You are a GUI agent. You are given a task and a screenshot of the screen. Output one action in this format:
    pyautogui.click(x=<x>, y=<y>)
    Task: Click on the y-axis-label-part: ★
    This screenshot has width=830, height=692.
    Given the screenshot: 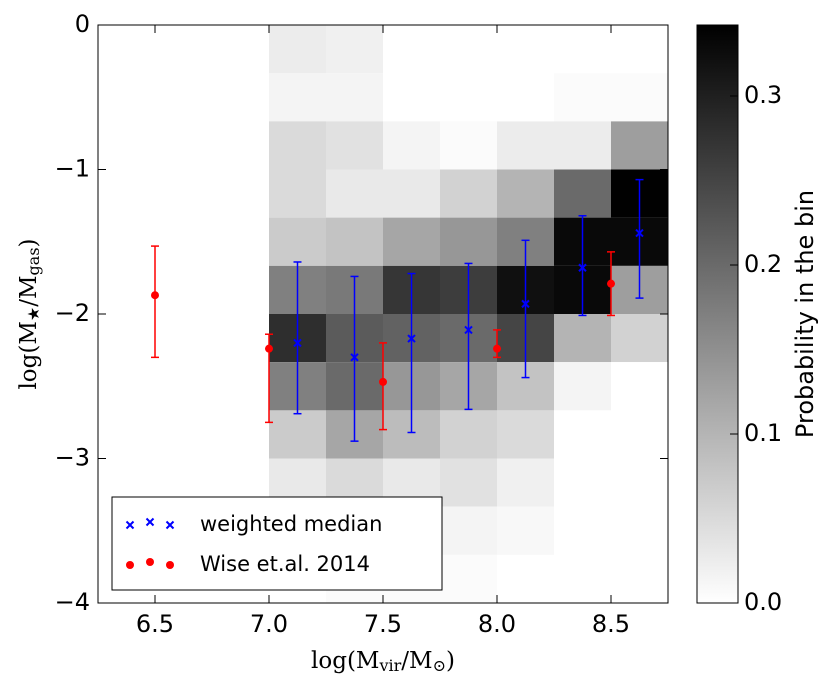 What is the action you would take?
    pyautogui.click(x=33, y=314)
    